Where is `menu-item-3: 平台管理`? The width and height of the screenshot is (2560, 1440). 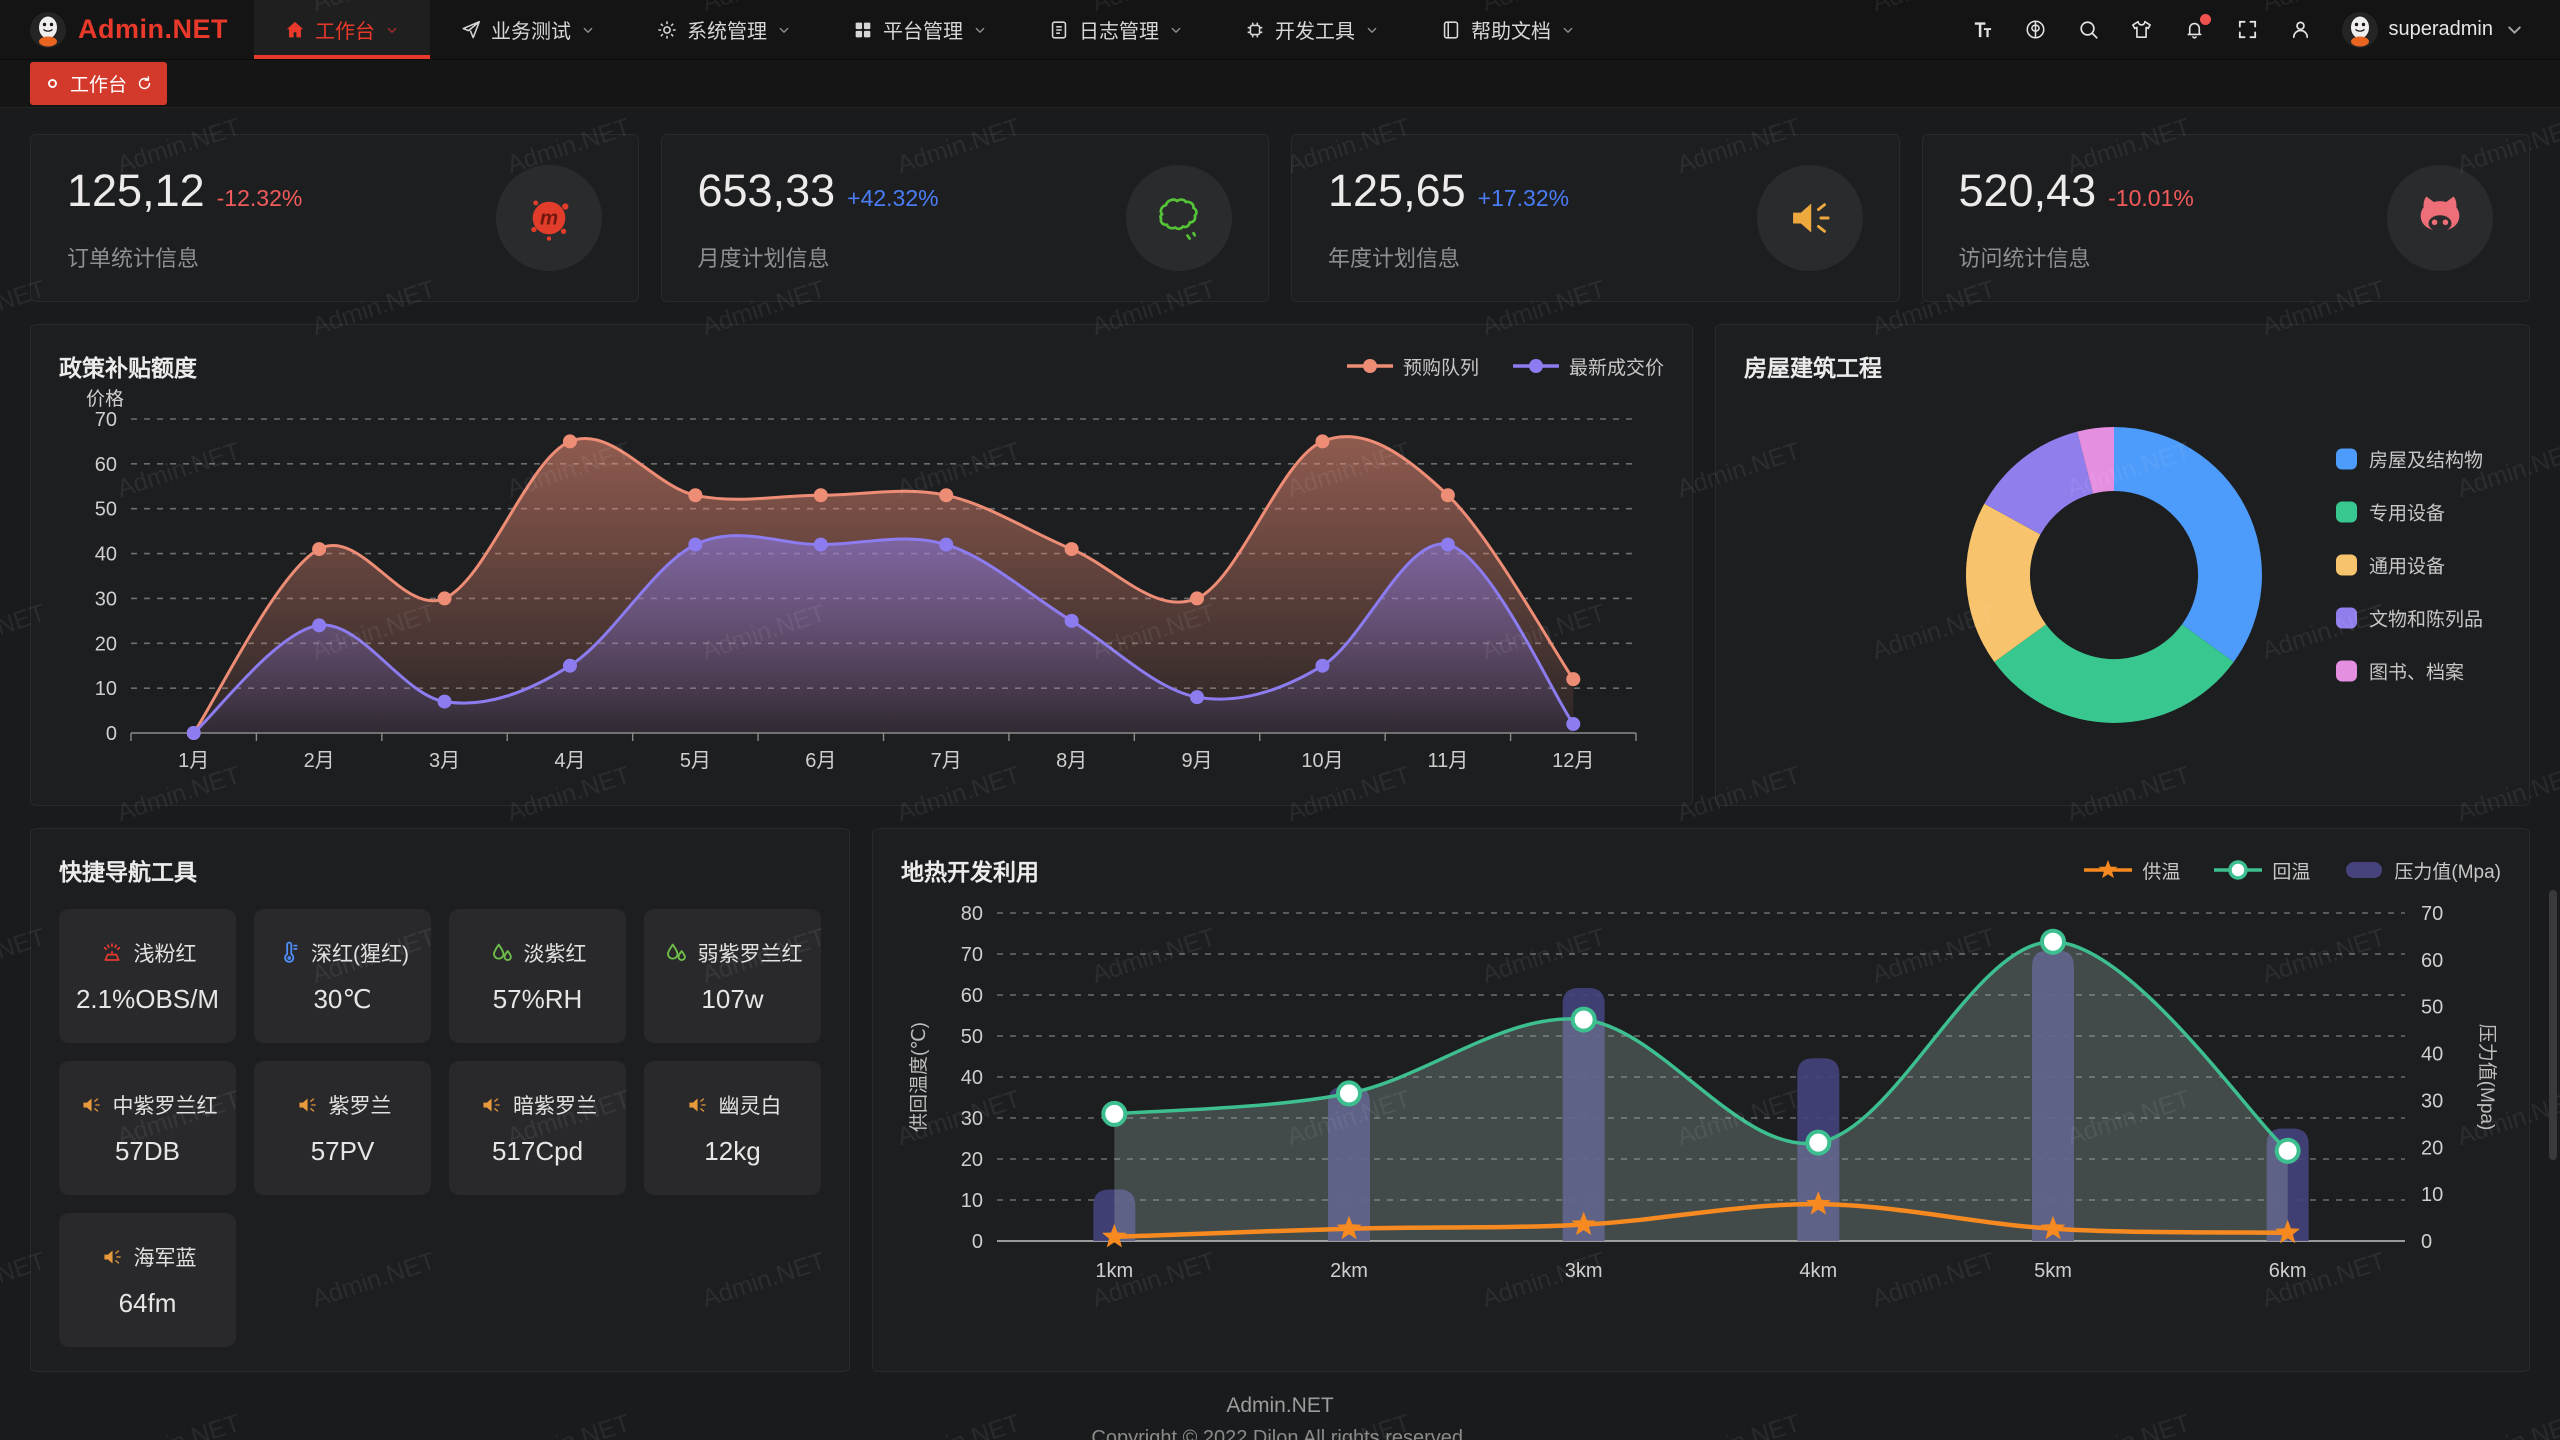 menu-item-3: 平台管理 is located at coordinates (920, 29).